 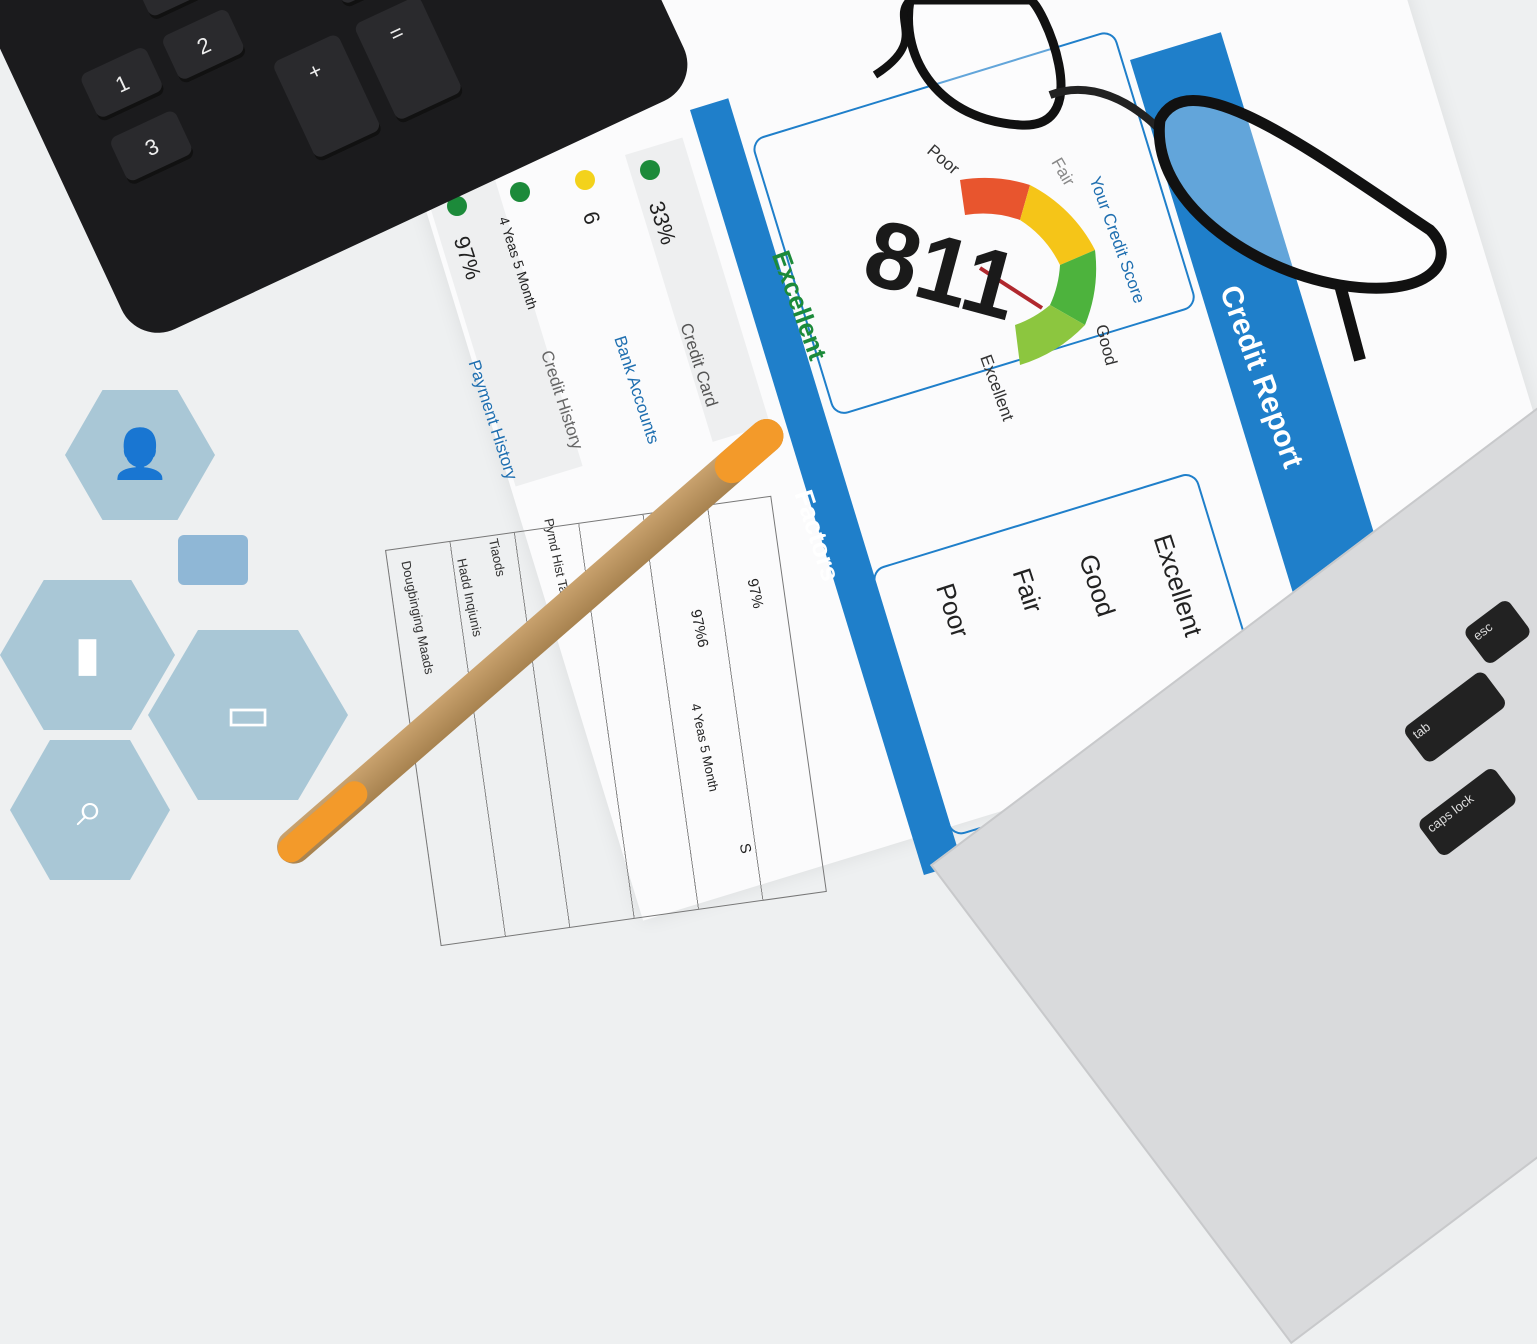 I want to click on gauge-good, so click(x=1073, y=287).